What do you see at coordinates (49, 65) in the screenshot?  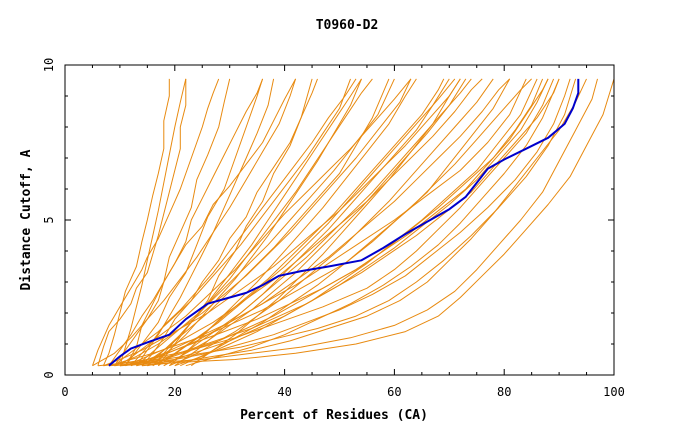 I see `y-tick-label: 10` at bounding box center [49, 65].